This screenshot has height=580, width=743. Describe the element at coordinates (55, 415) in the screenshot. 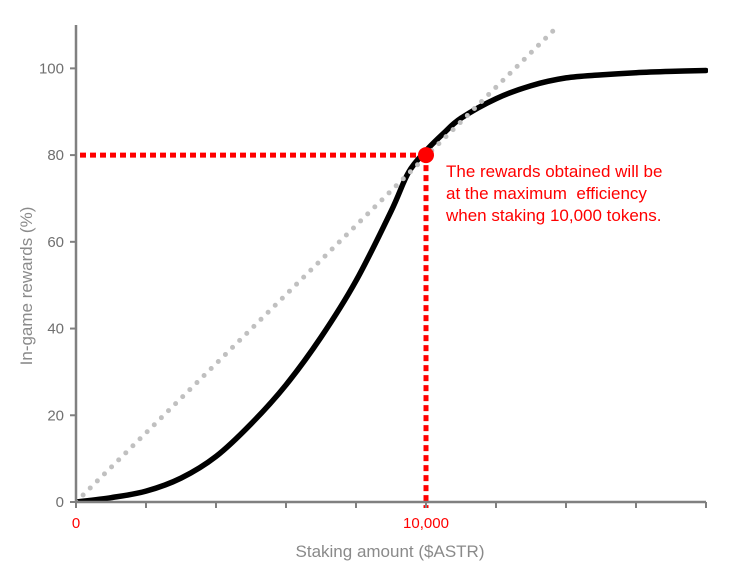

I see `y-tick-label: 20` at that location.